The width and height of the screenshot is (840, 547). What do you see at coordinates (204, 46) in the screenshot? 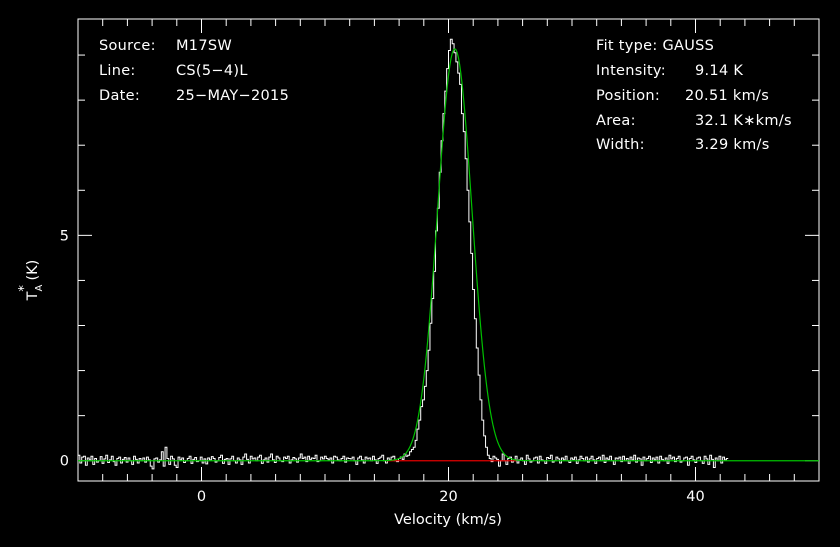
I see `source-value: M17SW` at bounding box center [204, 46].